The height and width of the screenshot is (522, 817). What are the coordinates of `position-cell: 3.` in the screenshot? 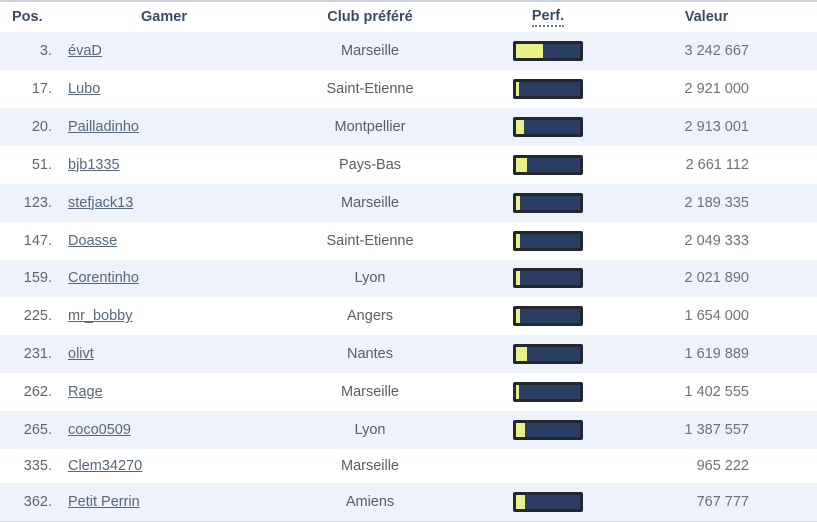 It's located at (45, 50).